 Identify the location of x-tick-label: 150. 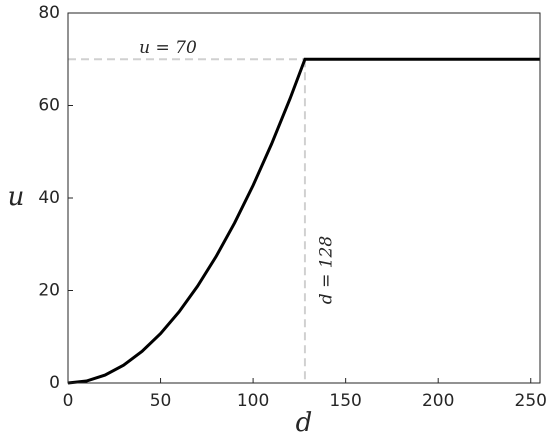
(345, 401).